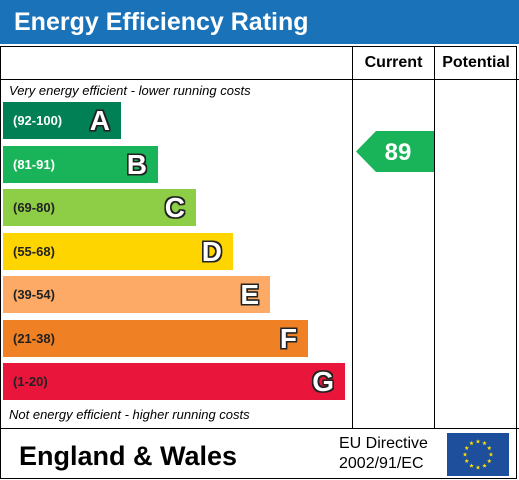 The width and height of the screenshot is (519, 480). Describe the element at coordinates (99, 120) in the screenshot. I see `band-letter: A` at that location.